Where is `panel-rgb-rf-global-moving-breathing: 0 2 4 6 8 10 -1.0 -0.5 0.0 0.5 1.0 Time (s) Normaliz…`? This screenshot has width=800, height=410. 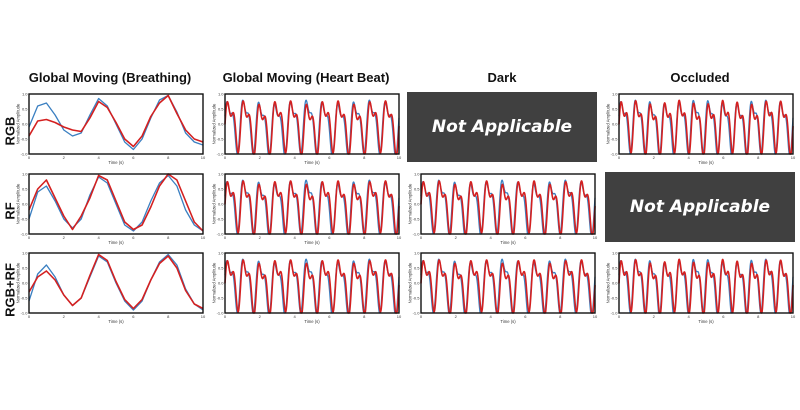 panel-rgb-rf-global-moving-breathing: 0 2 4 6 8 10 -1.0 -0.5 0.0 0.5 1.0 Time (s) Normaliz… is located at coordinates (110, 287).